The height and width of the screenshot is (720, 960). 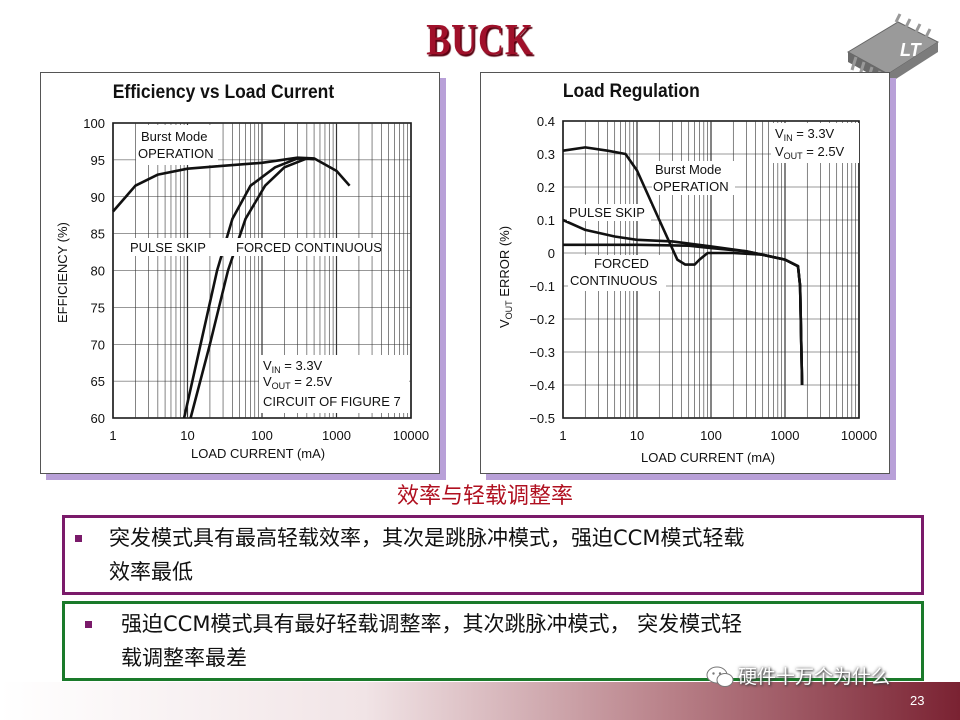 I want to click on y-tick-label: −0.1, so click(x=542, y=286).